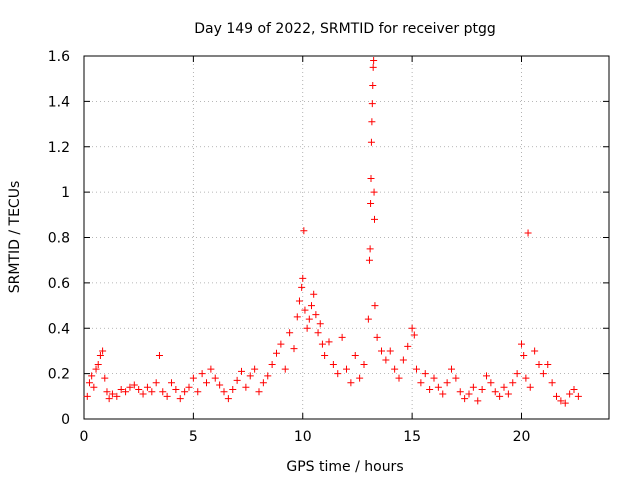 Image resolution: width=640 pixels, height=480 pixels. I want to click on y-tick-label: 0.4, so click(59, 329).